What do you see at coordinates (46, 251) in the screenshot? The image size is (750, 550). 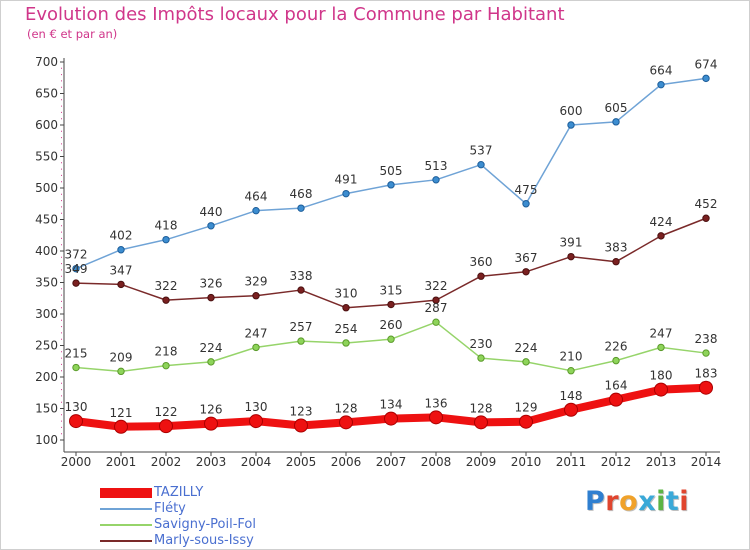 I see `y-tick-label: 400` at bounding box center [46, 251].